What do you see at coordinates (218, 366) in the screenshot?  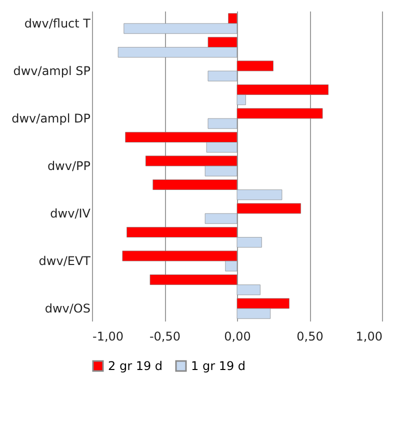 I see `legend-label: 1 gr 19 d` at bounding box center [218, 366].